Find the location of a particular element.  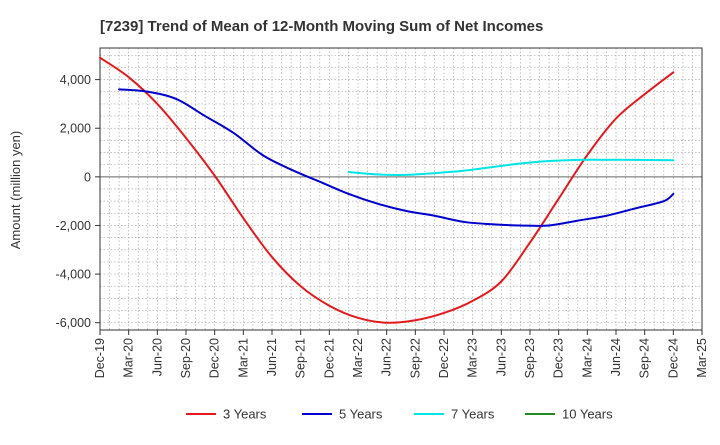

x-tick-label: Sep-22 is located at coordinates (415, 358).